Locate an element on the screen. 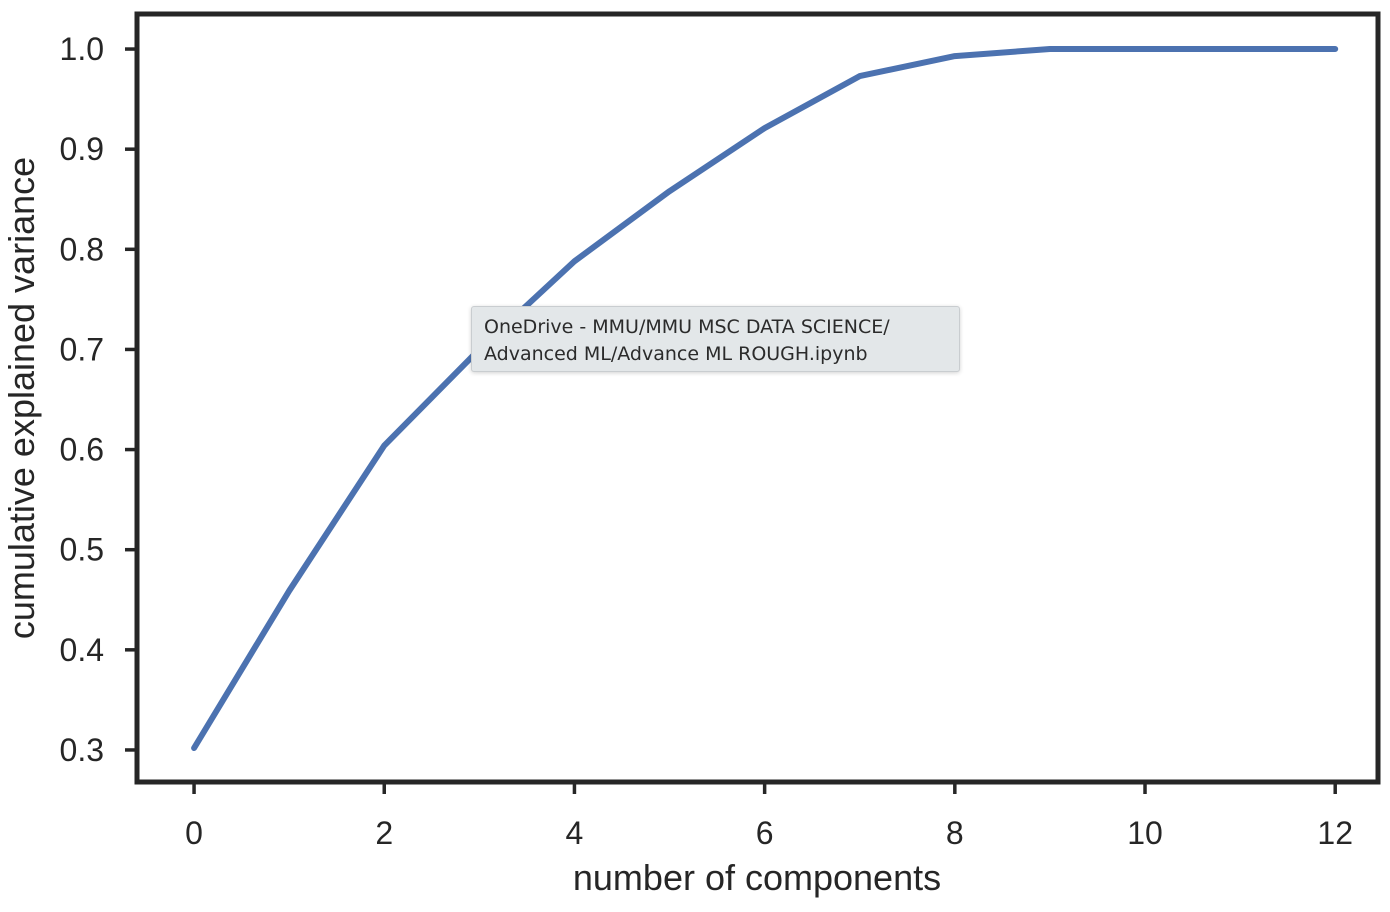 The image size is (1390, 912). x-tick-label: 0 is located at coordinates (194, 833).